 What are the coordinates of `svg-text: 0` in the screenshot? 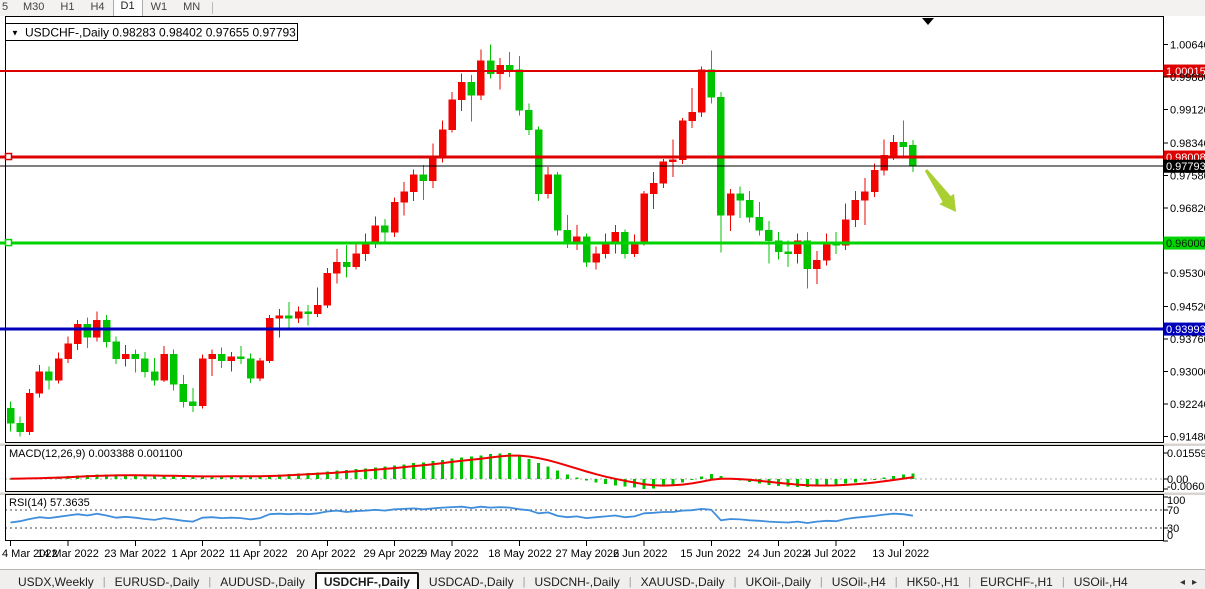 It's located at (1170, 536).